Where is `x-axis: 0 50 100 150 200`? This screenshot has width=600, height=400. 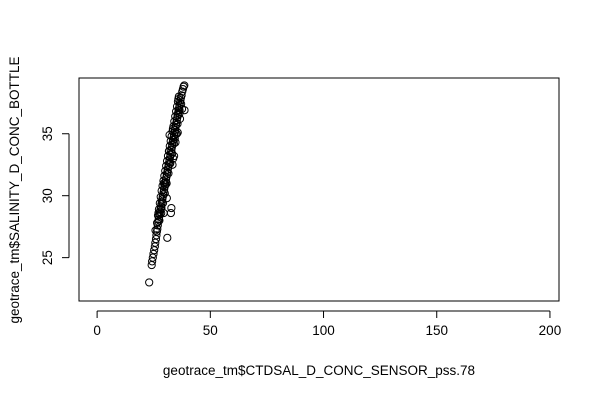
x-axis: 0 50 100 150 200 is located at coordinates (327, 324).